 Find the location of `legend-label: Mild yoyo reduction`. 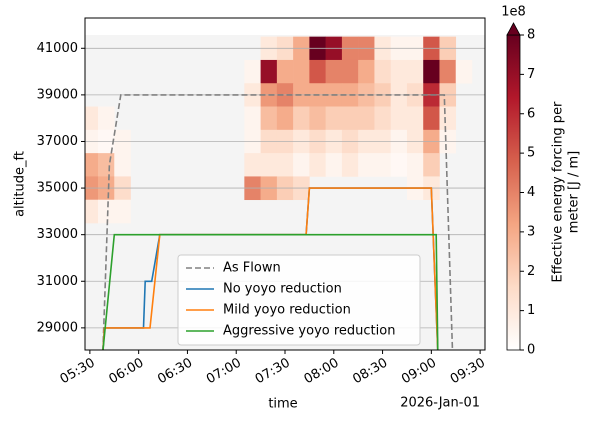

legend-label: Mild yoyo reduction is located at coordinates (287, 310).